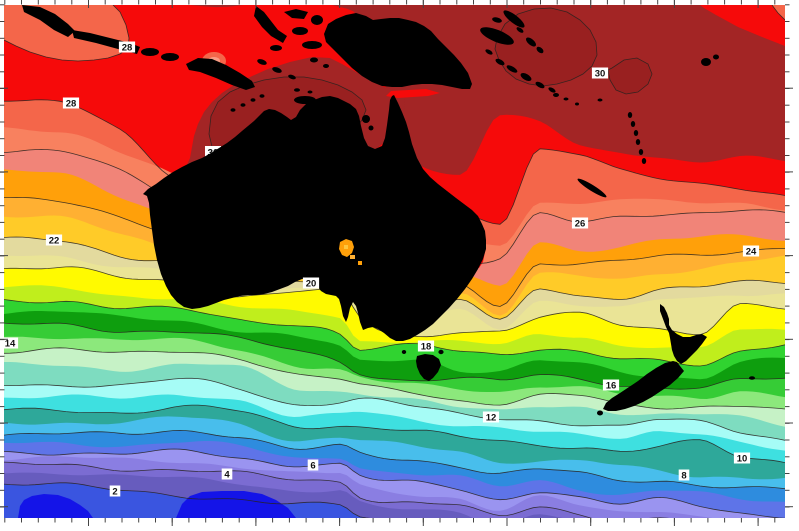 The height and width of the screenshot is (531, 799). What do you see at coordinates (10, 344) in the screenshot?
I see `svg-text: 14` at bounding box center [10, 344].